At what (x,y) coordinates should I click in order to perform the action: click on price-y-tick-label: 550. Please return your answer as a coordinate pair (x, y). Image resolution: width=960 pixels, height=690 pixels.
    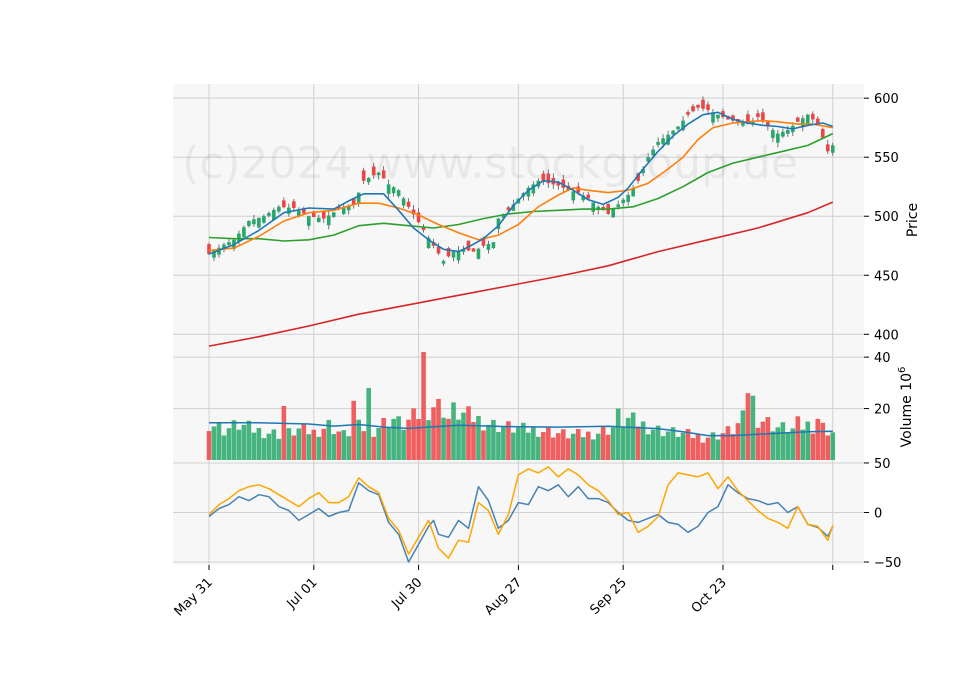
    Looking at the image, I should click on (886, 158).